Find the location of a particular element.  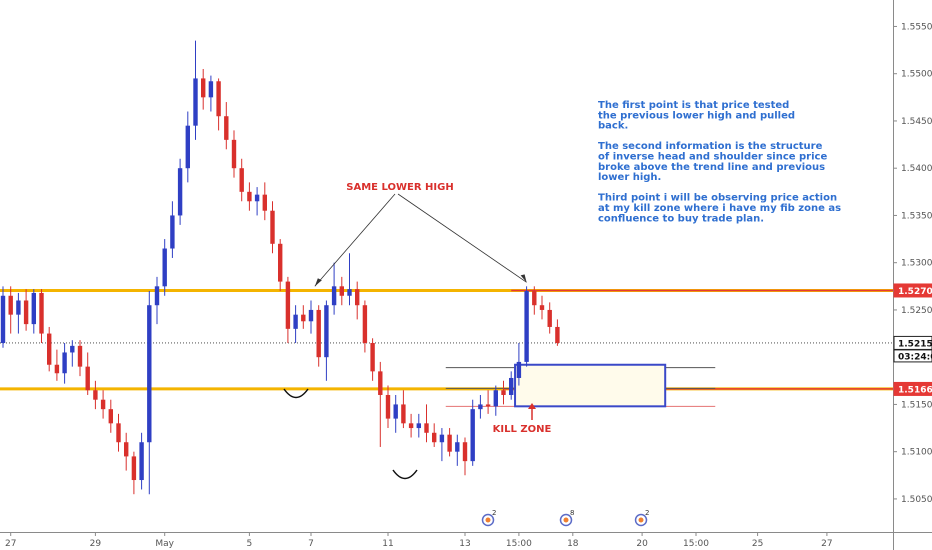

note-line: of inverse head and shoulder since price is located at coordinates (712, 157).